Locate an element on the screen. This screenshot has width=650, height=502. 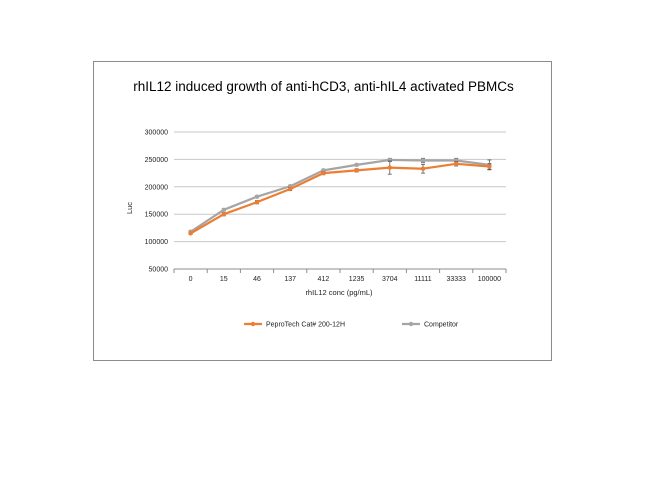
y-tick-label: 300000 is located at coordinates (156, 133).